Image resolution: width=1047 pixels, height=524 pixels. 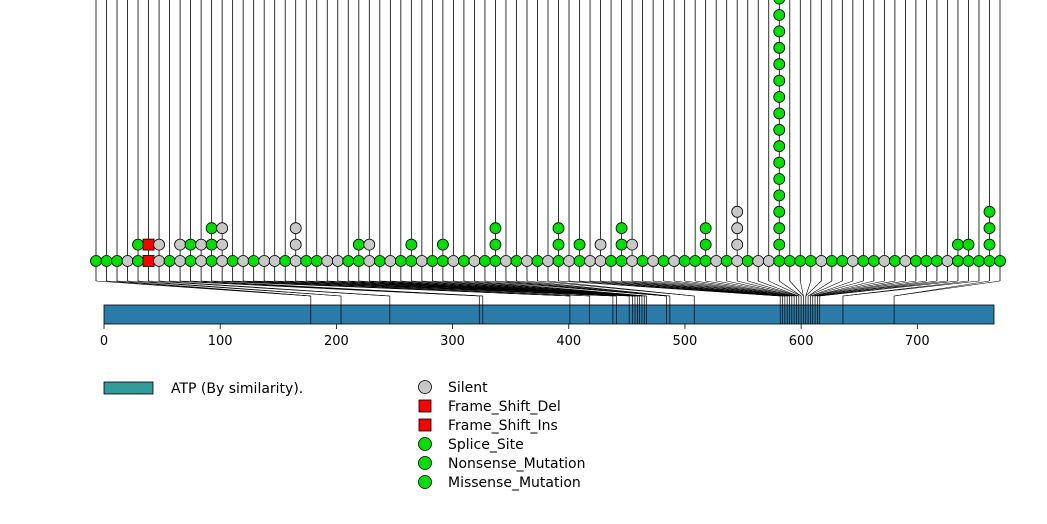 What do you see at coordinates (148, 244) in the screenshot?
I see `mutation-square-frame_shift_ins` at bounding box center [148, 244].